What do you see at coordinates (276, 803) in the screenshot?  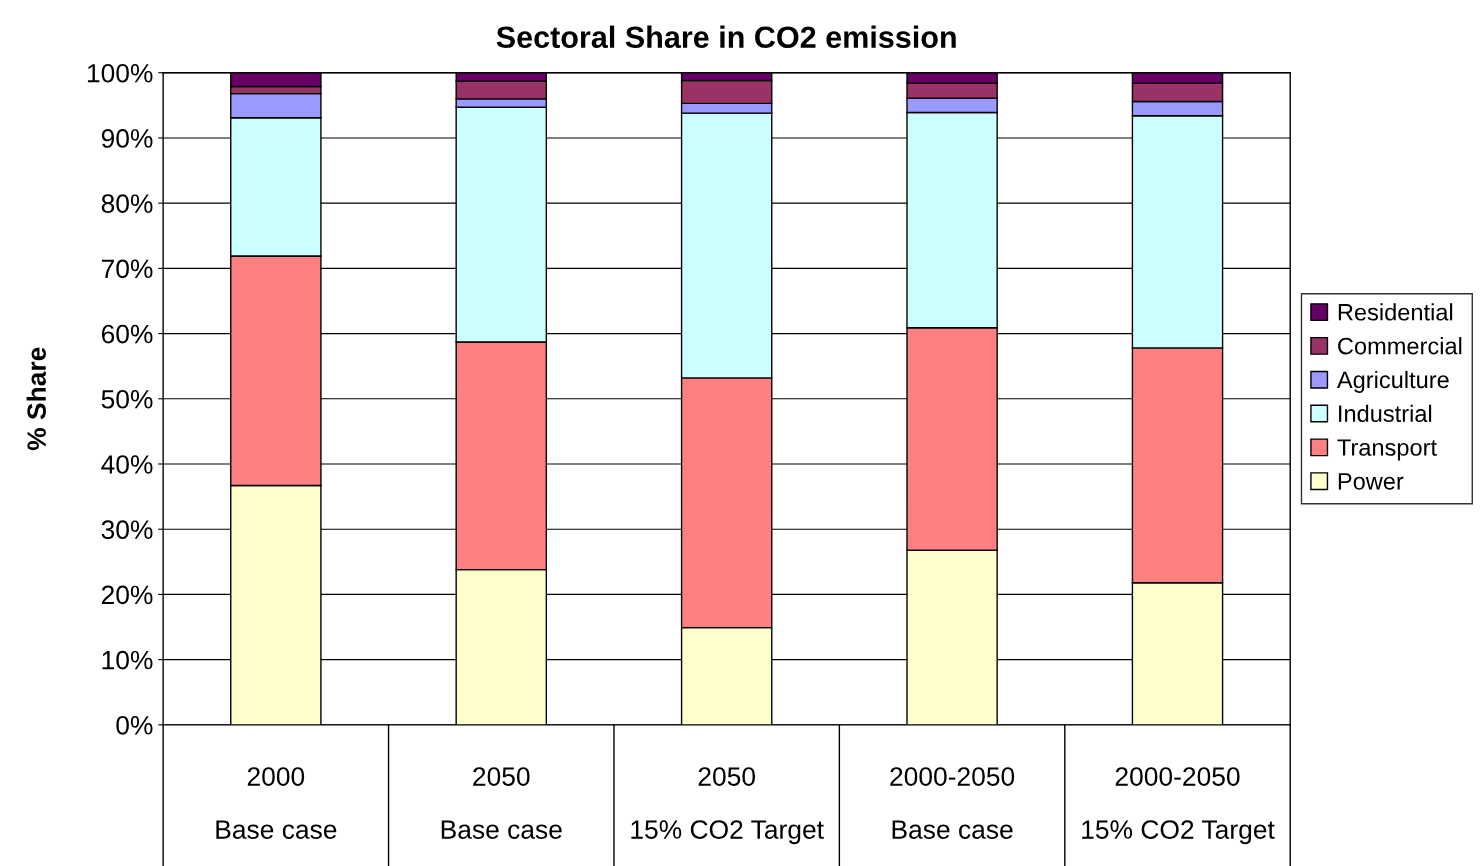 I see `category-label: 2000 Base case` at bounding box center [276, 803].